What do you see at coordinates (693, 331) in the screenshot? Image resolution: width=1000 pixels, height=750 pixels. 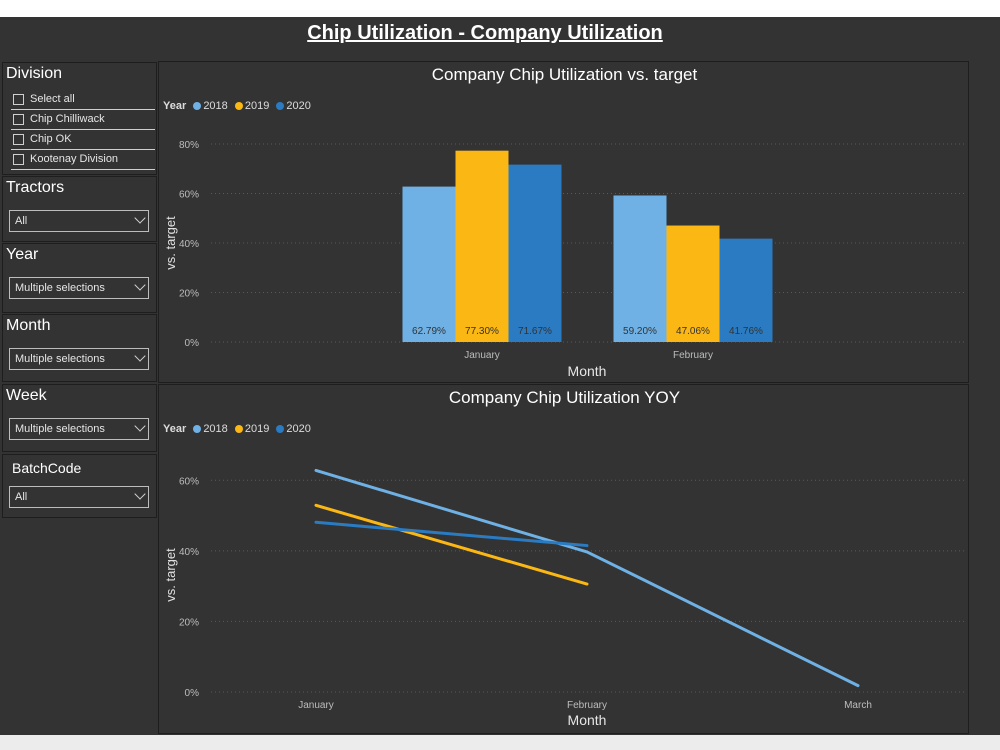 I see `data-label: 47.06%` at bounding box center [693, 331].